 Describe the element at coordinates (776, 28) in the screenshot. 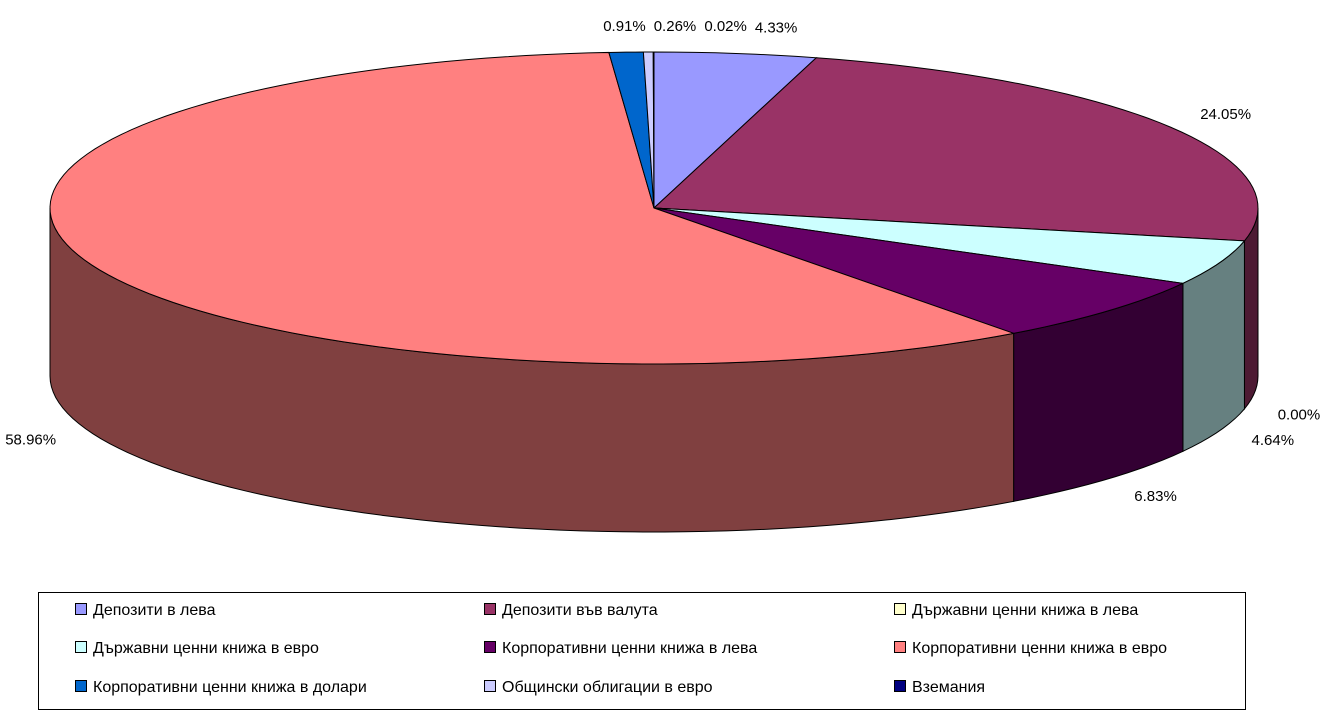

I see `data-label-1: 4.33%` at that location.